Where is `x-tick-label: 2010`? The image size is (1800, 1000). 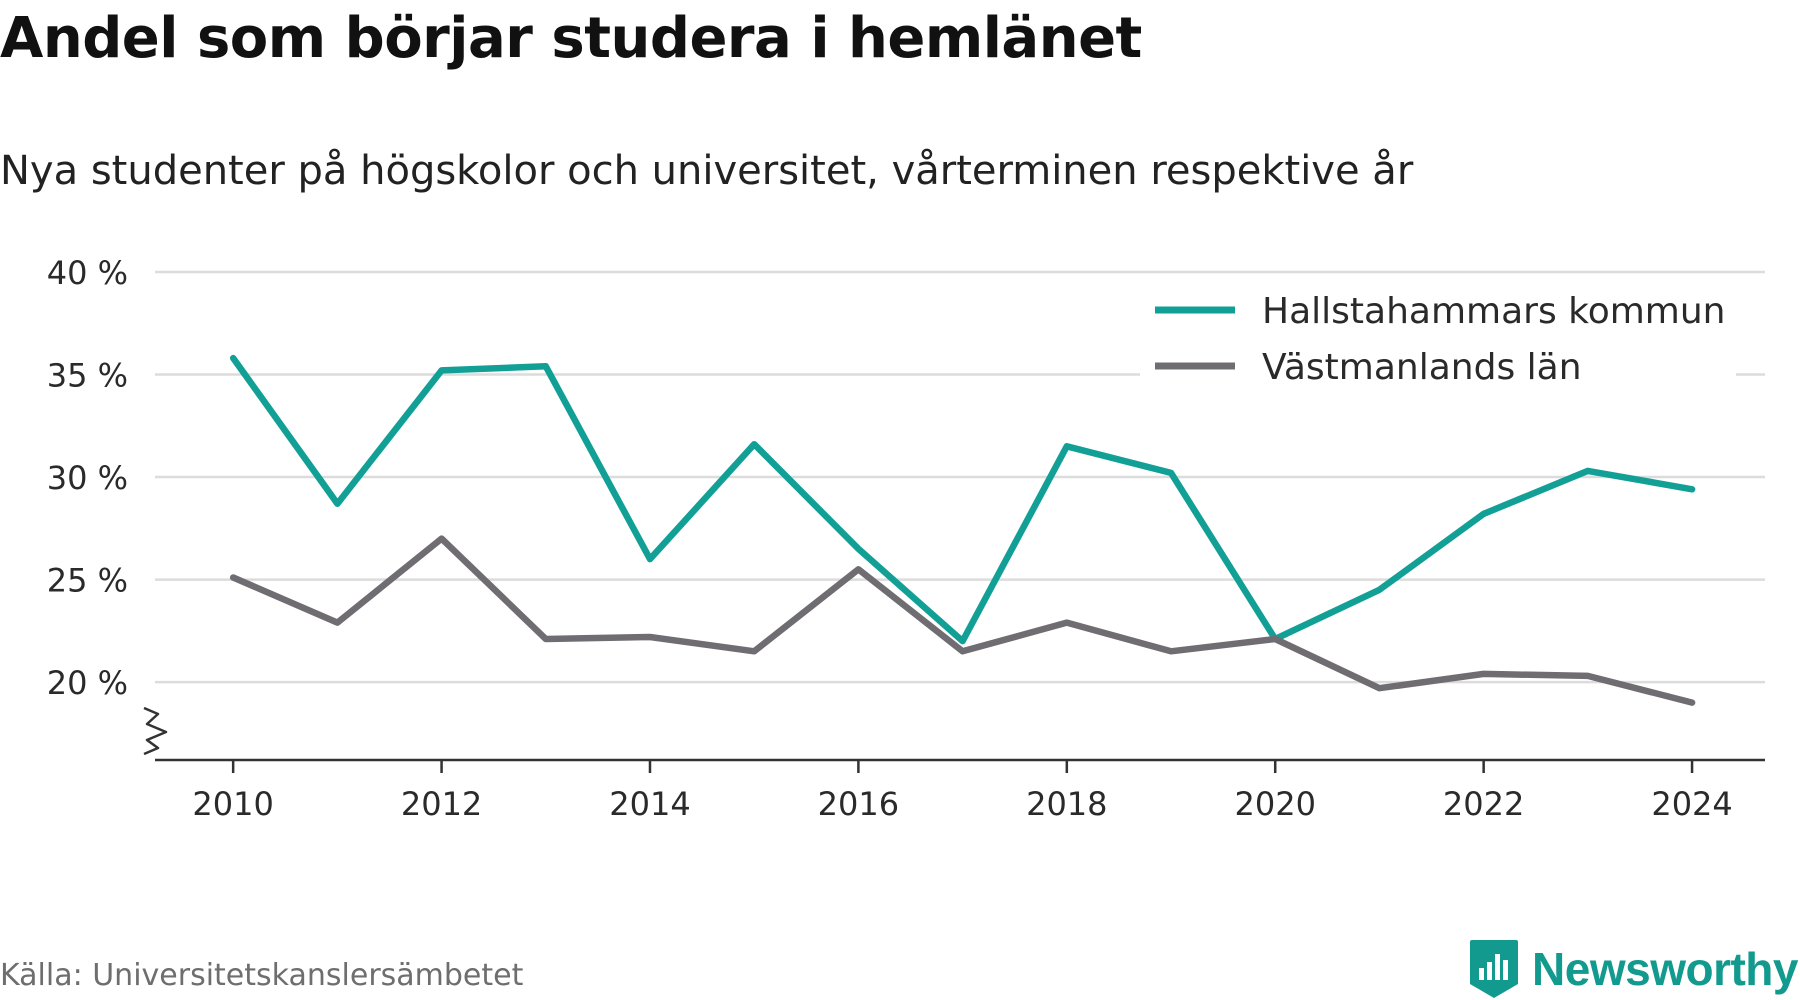
x-tick-label: 2010 is located at coordinates (232, 804).